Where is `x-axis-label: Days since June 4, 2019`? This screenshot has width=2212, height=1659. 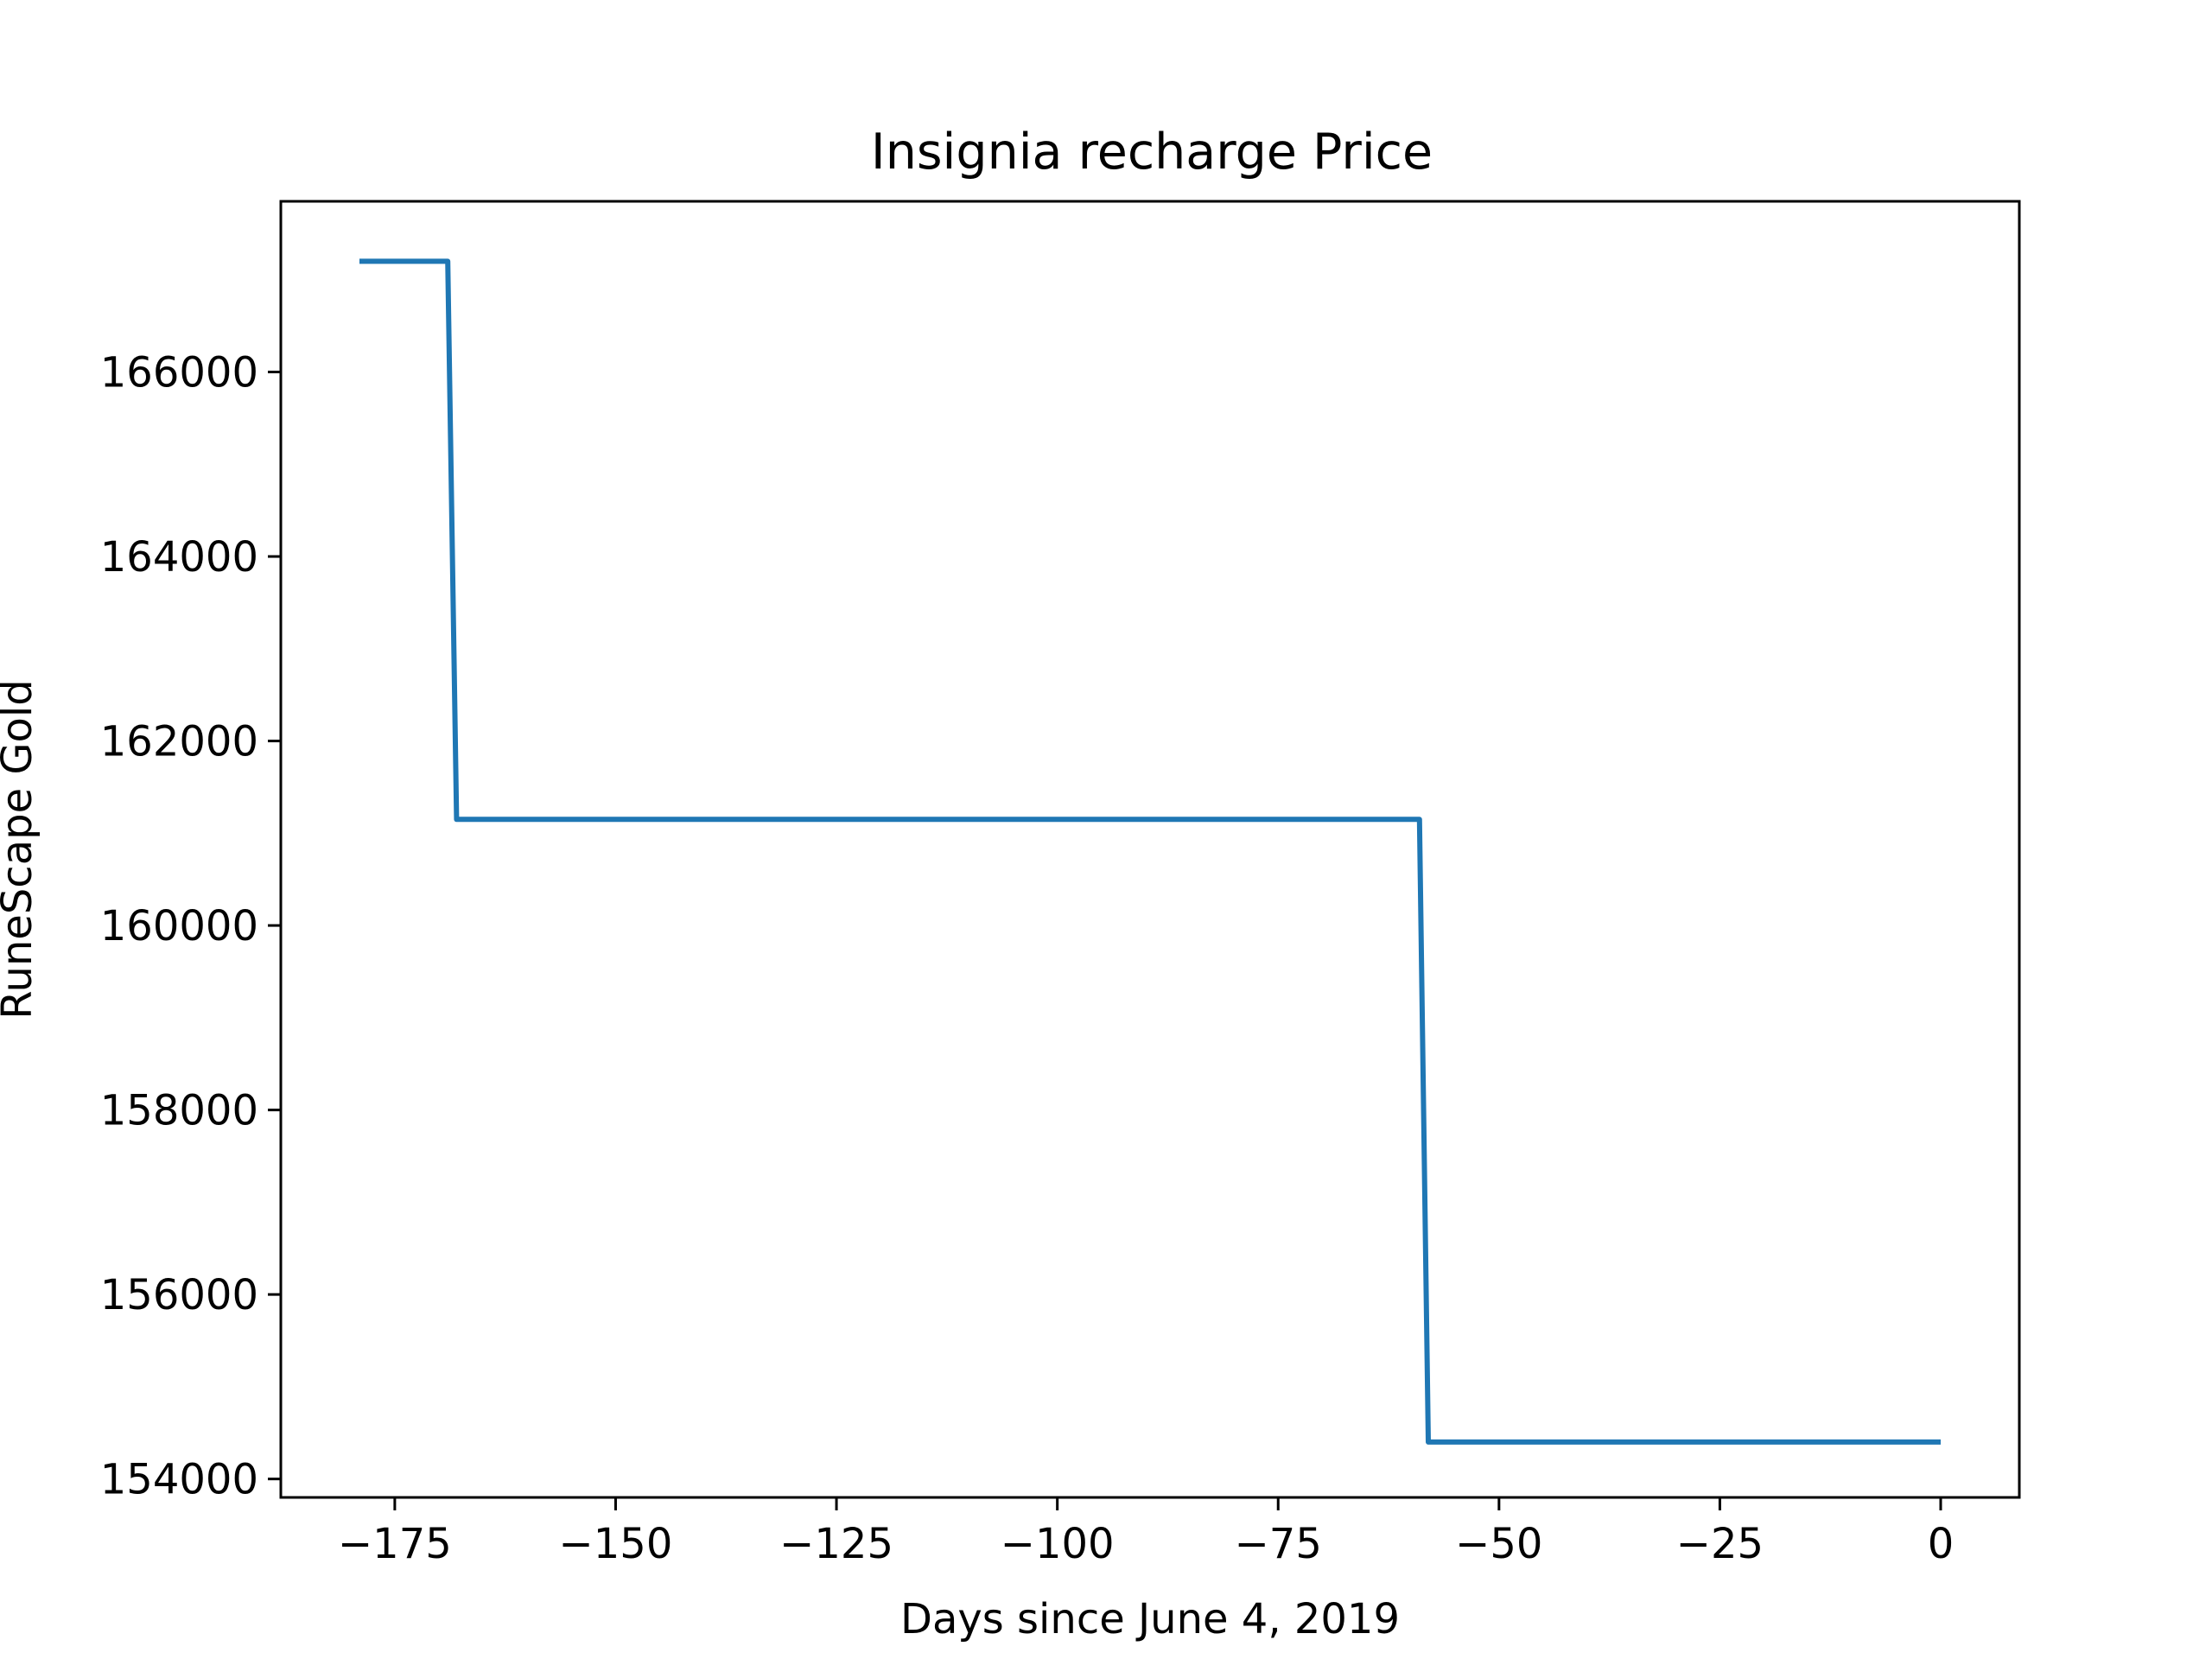 x-axis-label: Days since June 4, 2019 is located at coordinates (1150, 1619).